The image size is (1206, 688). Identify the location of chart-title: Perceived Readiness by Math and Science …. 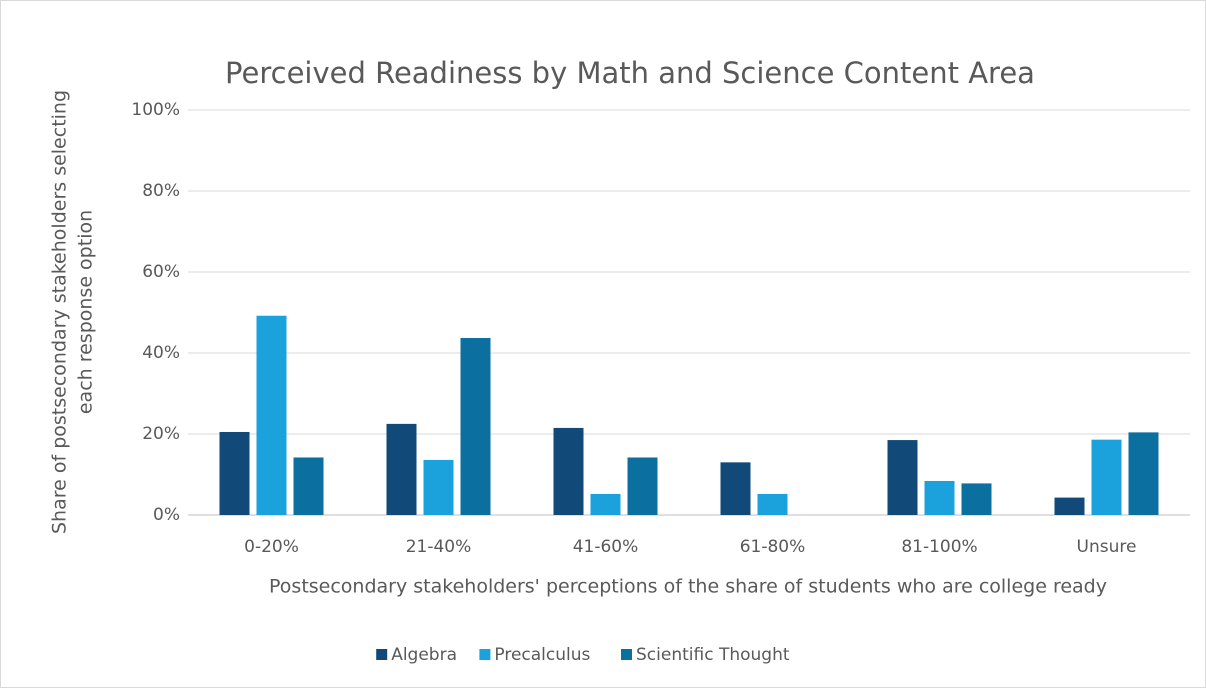
(630, 73).